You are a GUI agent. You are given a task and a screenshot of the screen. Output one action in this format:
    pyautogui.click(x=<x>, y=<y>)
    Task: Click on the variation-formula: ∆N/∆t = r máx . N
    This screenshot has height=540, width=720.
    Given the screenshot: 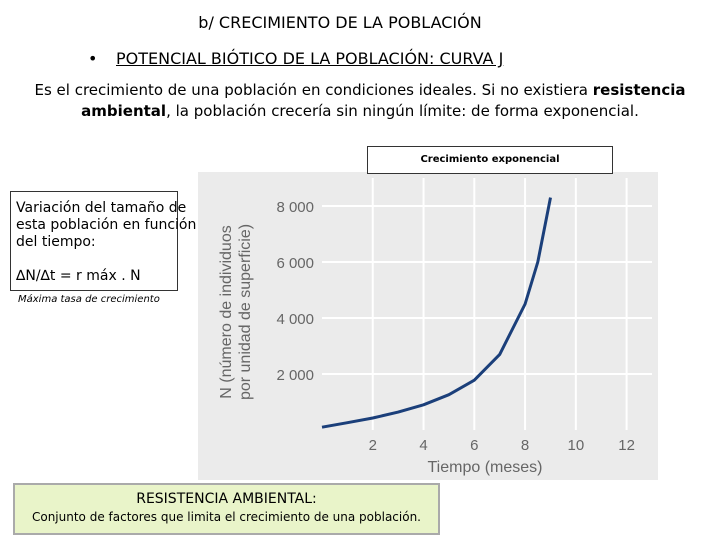 What is the action you would take?
    pyautogui.click(x=78, y=276)
    